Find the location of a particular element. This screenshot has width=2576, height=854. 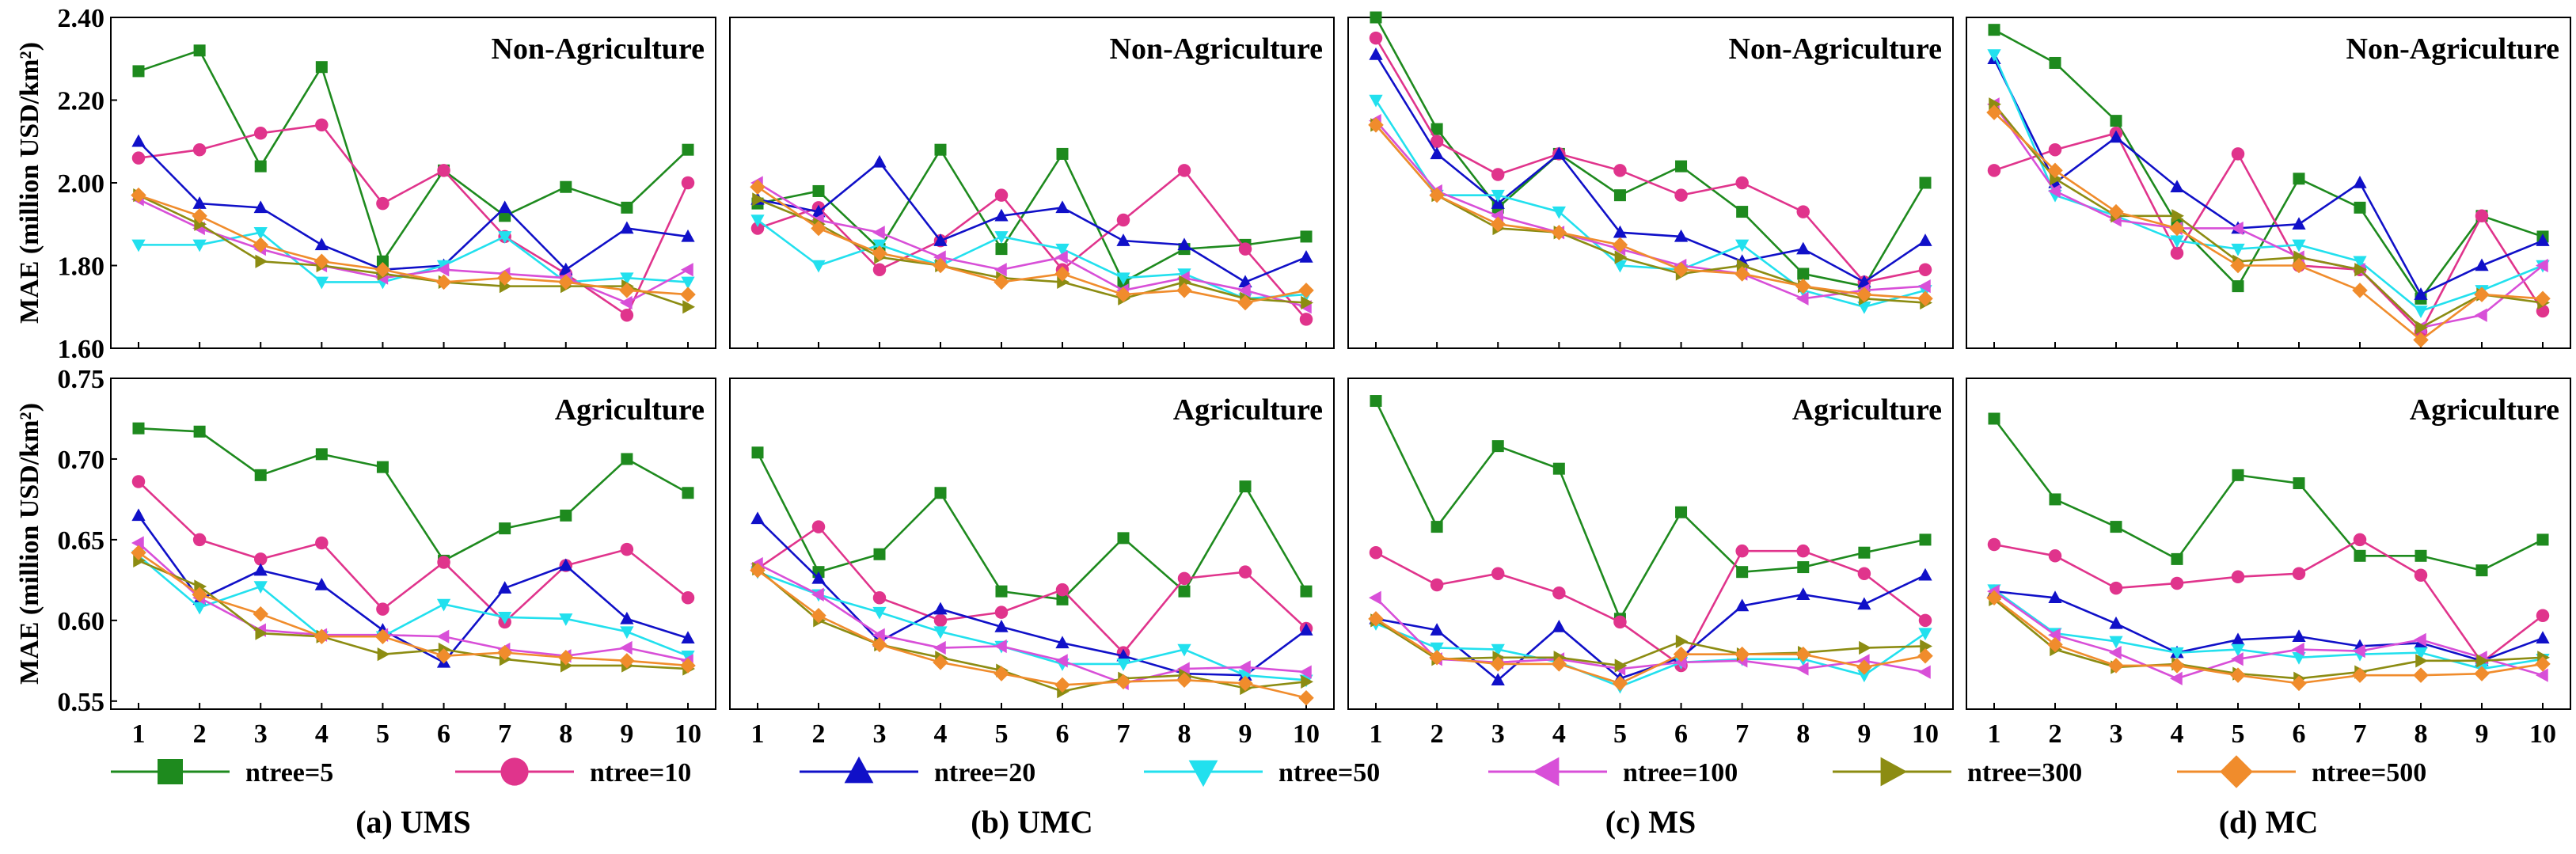

panel-title: Agriculture is located at coordinates (630, 410).